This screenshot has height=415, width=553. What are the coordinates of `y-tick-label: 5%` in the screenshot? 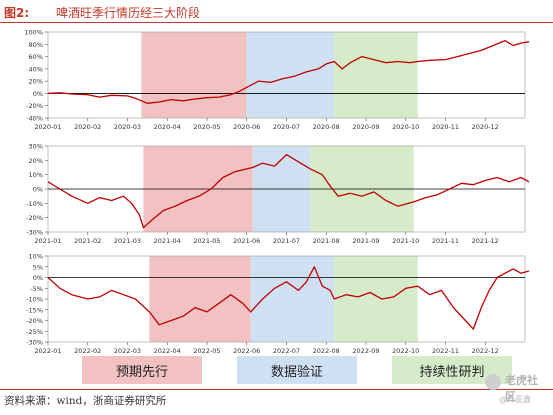 It's located at (38, 267).